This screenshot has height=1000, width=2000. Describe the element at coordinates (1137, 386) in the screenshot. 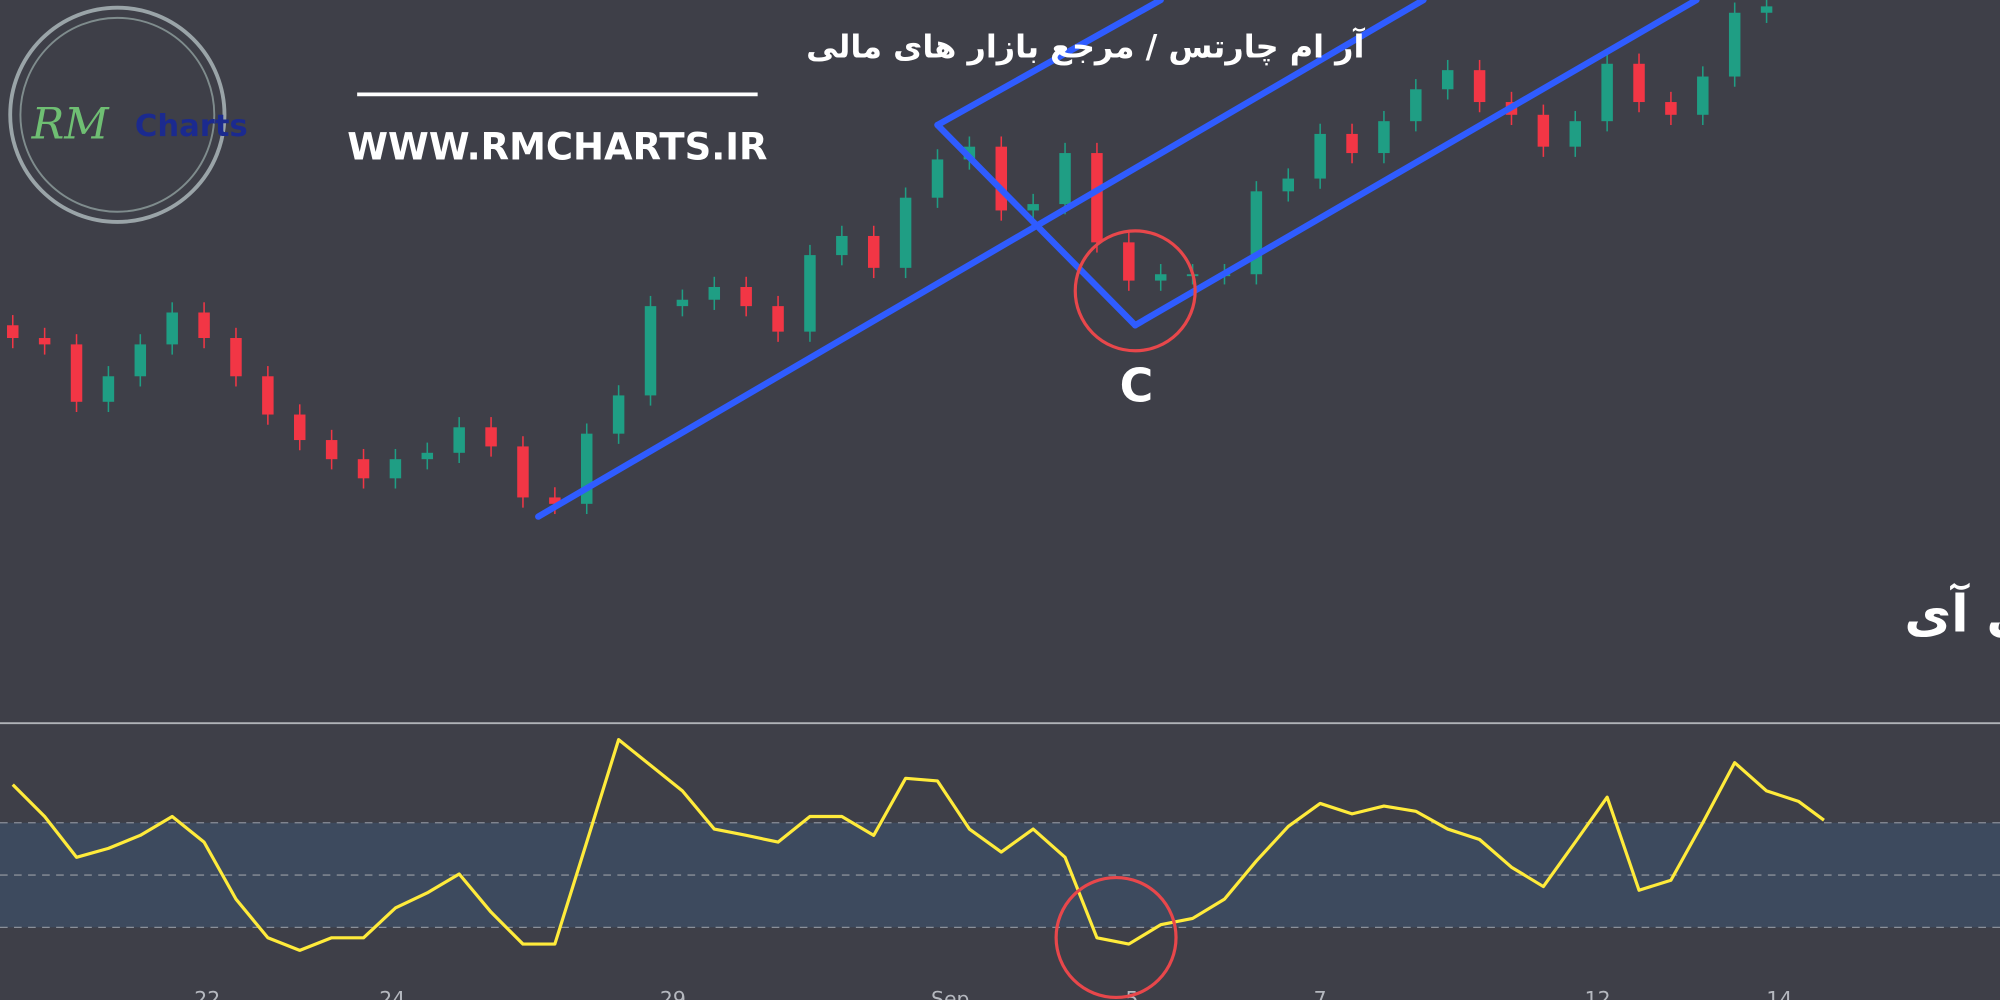

I see `point-label: C` at that location.